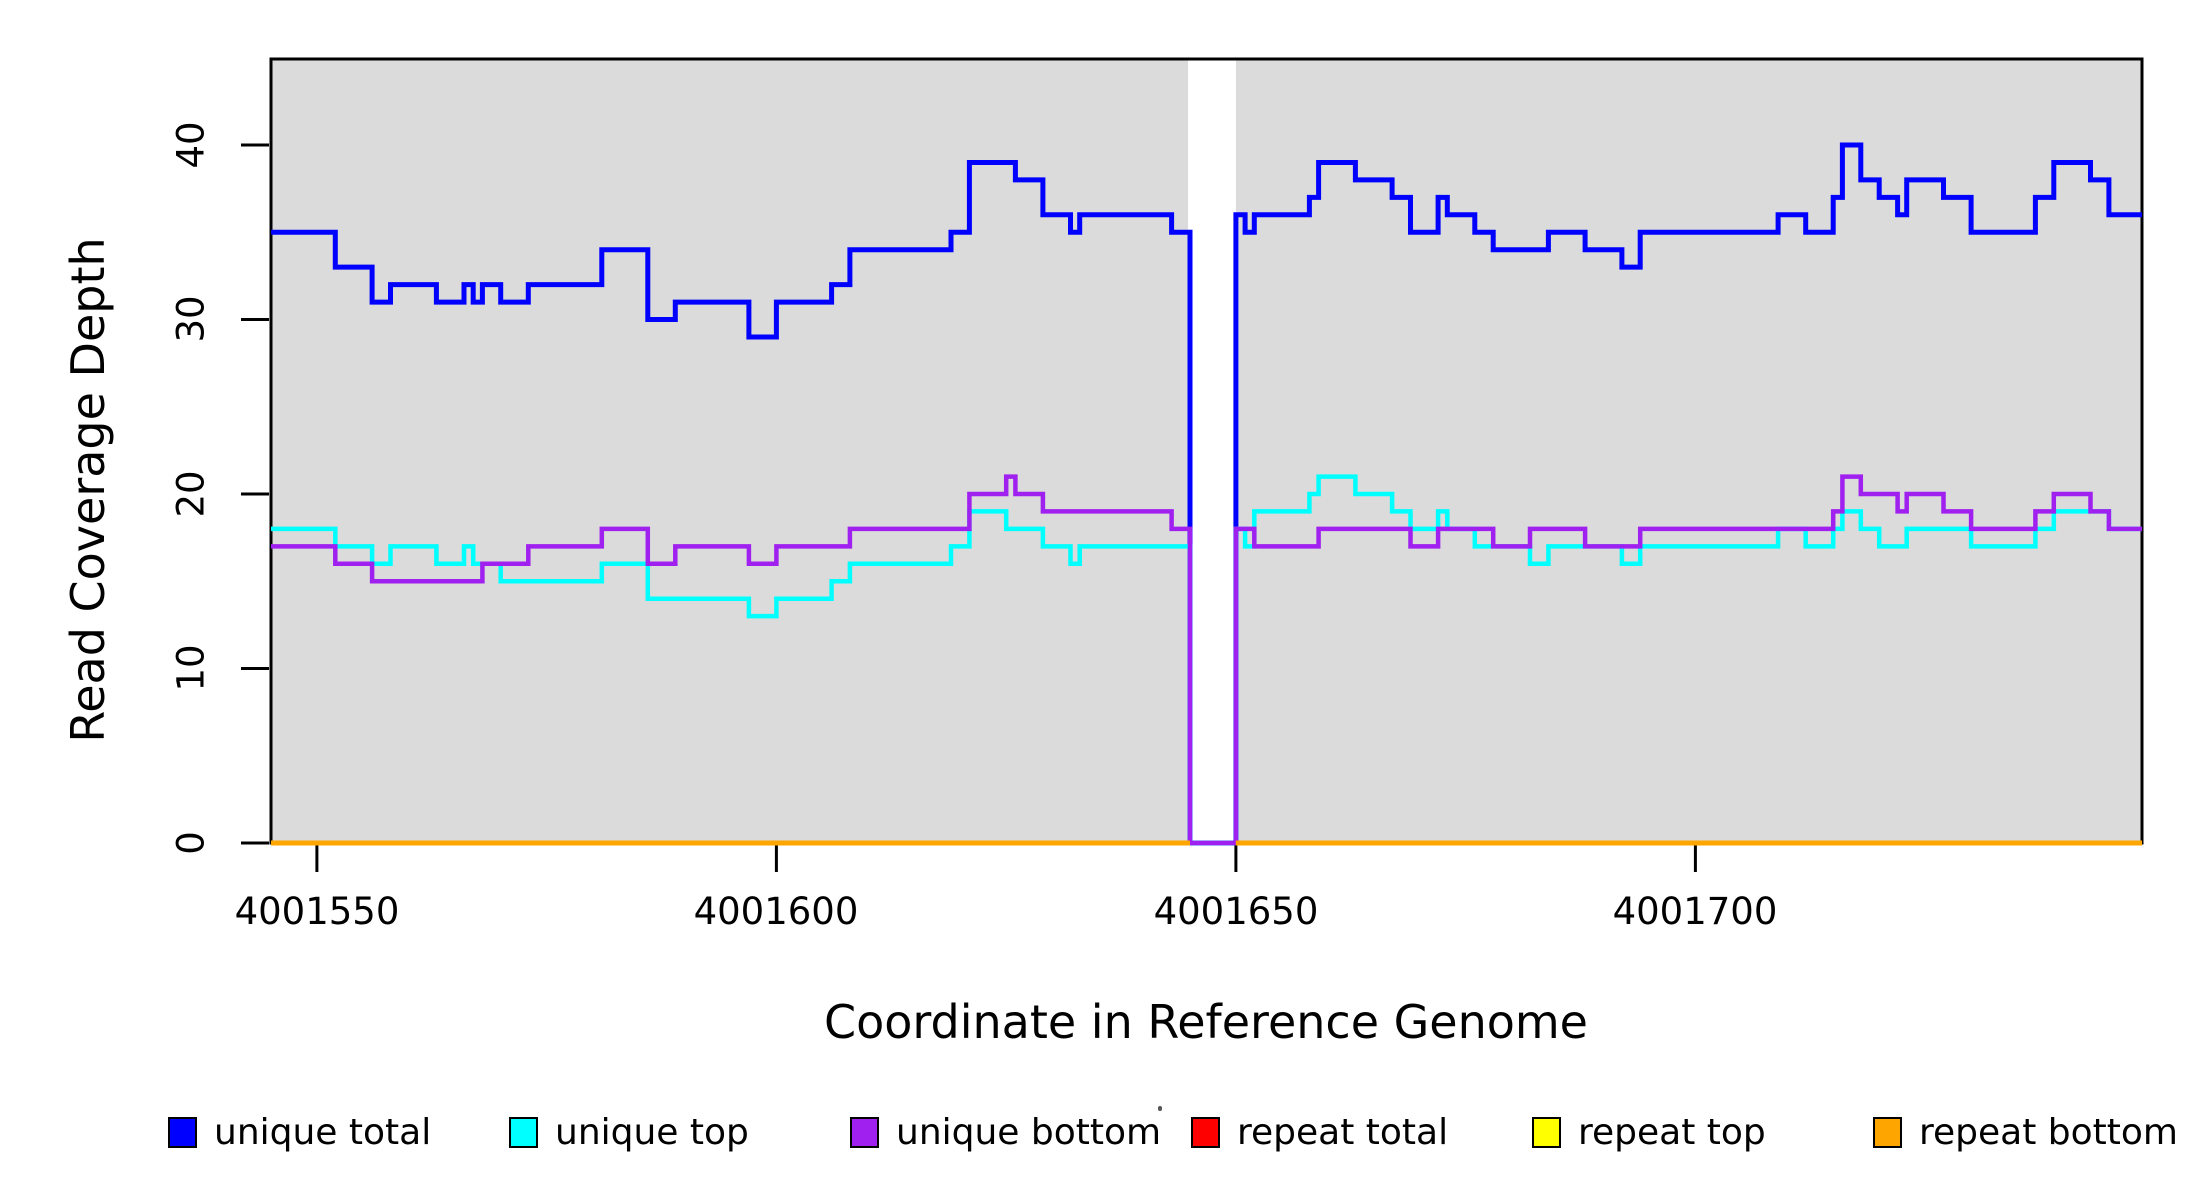 Image resolution: width=2200 pixels, height=1200 pixels. I want to click on x-tick-label: 4001600, so click(776, 911).